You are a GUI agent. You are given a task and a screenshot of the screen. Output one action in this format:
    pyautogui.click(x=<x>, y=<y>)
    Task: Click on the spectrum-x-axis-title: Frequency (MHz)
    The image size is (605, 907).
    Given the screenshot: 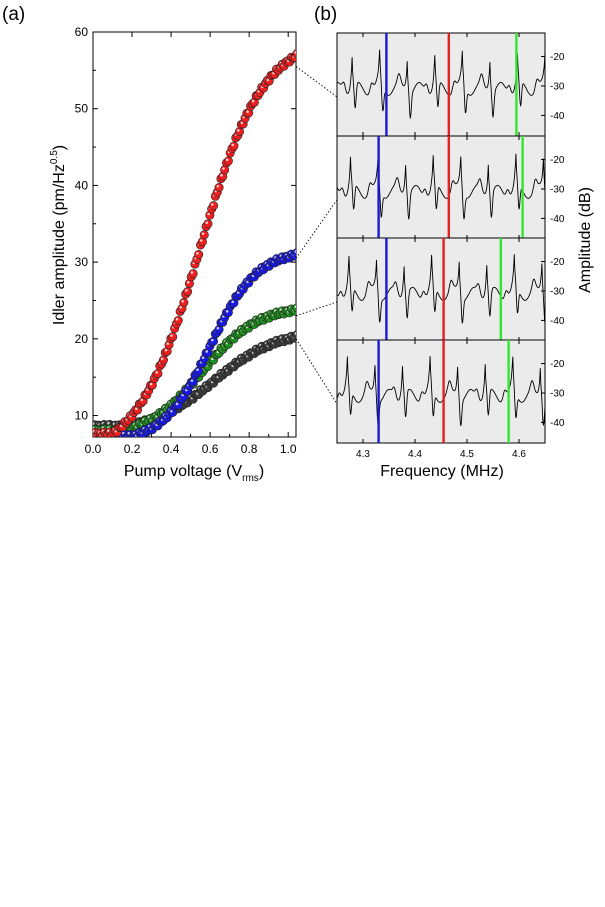 What is the action you would take?
    pyautogui.click(x=442, y=471)
    